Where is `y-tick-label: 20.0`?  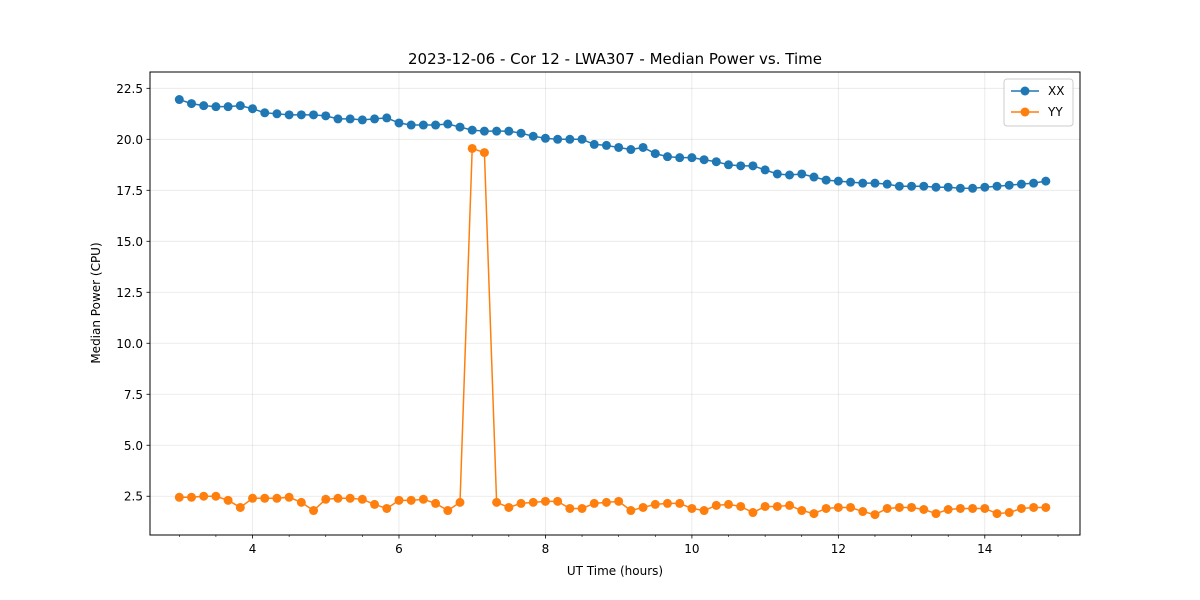 y-tick-label: 20.0 is located at coordinates (129, 140).